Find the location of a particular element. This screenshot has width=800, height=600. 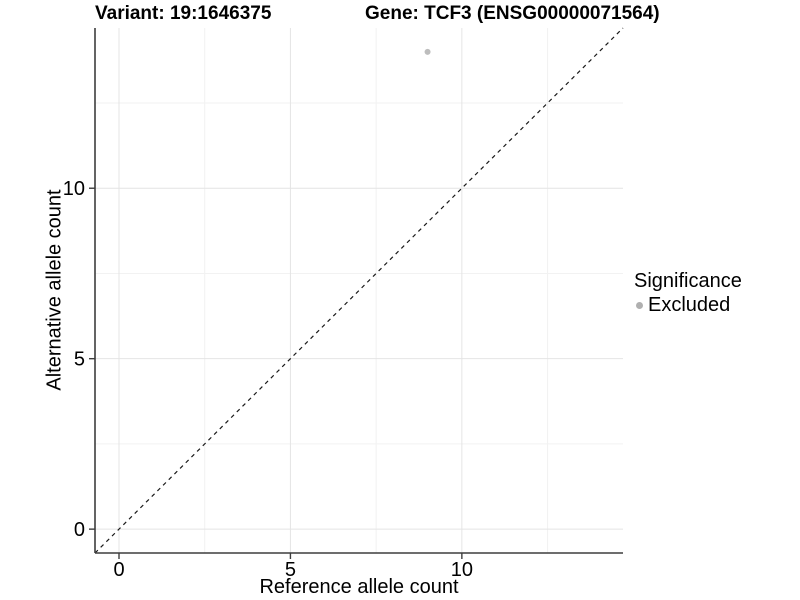

x-tick-label: 10 is located at coordinates (462, 570).